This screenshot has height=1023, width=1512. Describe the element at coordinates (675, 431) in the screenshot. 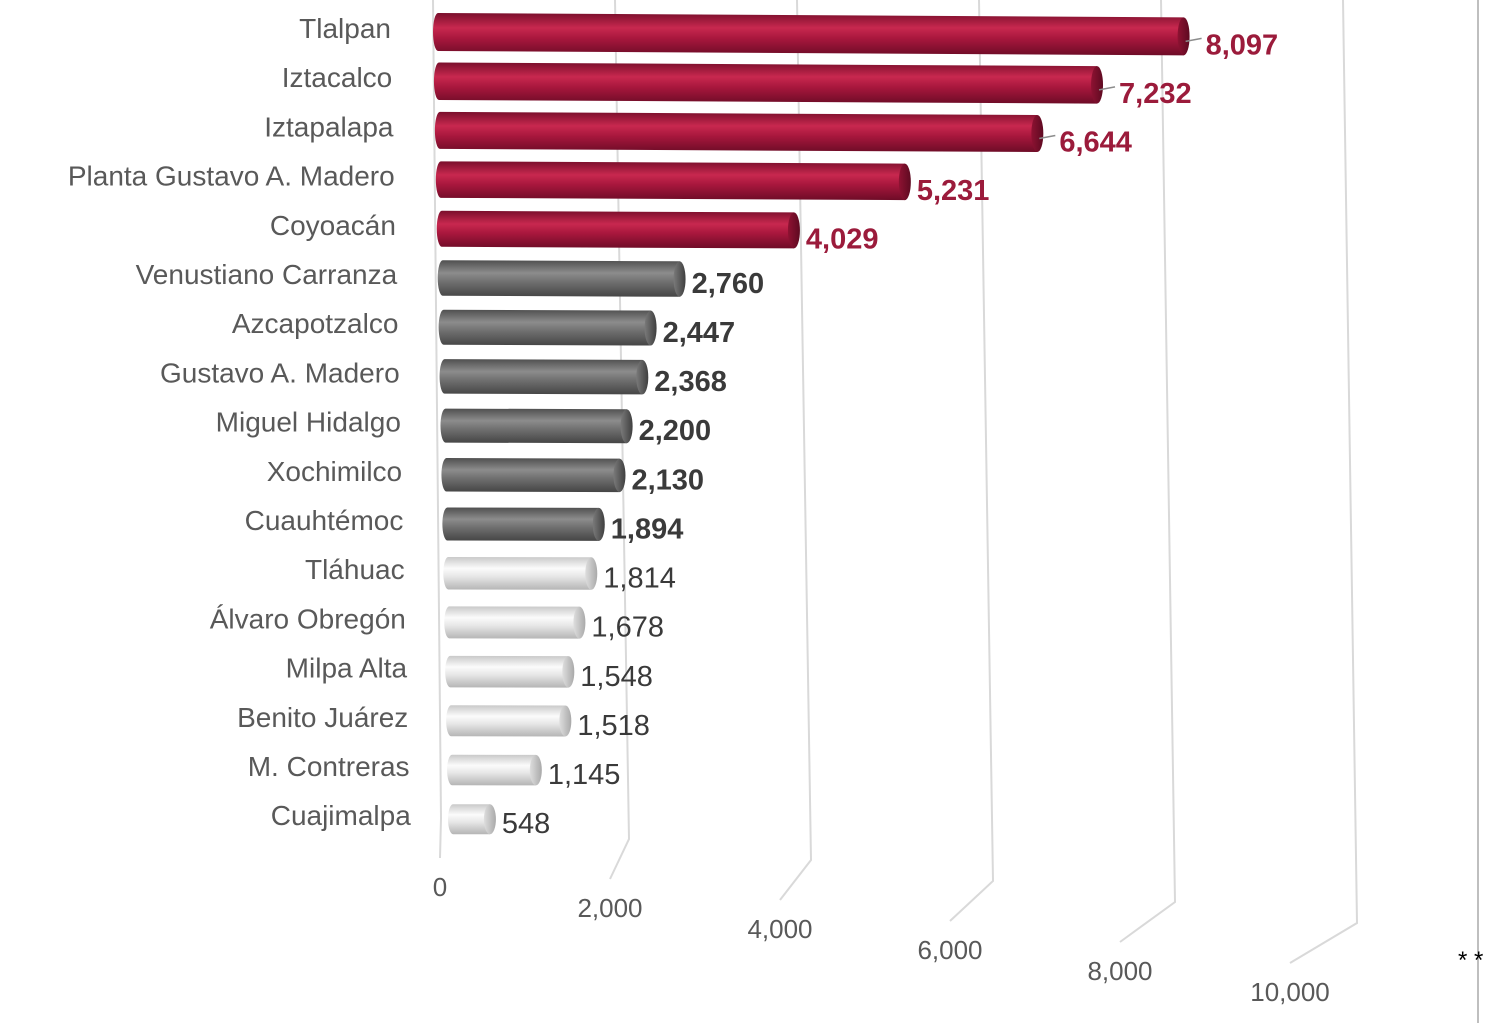

I see `data-label: 2,200` at that location.